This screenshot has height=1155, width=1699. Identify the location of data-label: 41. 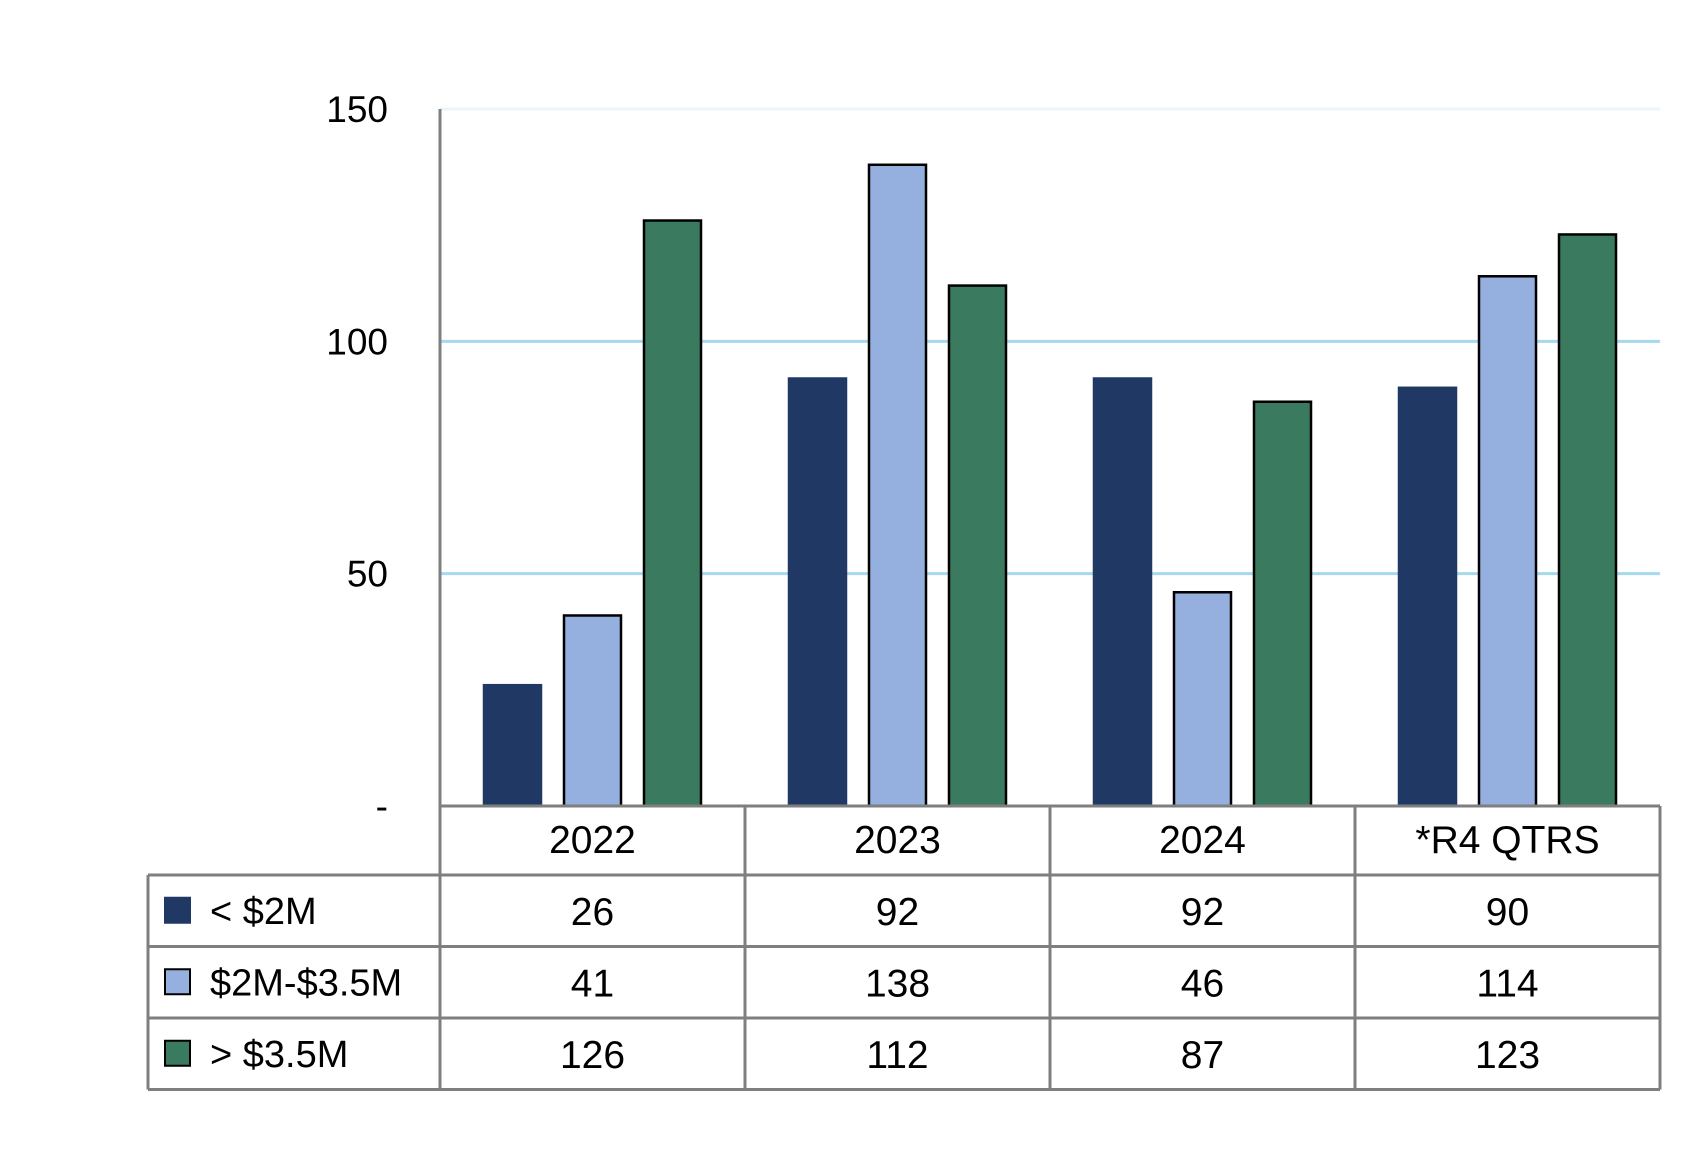
(592, 983).